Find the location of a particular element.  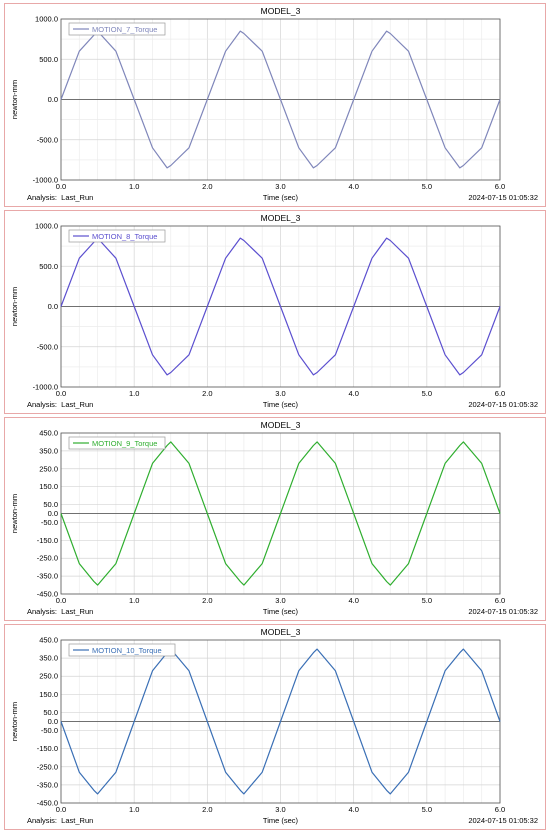

legend-label: MOTION_9_Torque is located at coordinates (124, 443).